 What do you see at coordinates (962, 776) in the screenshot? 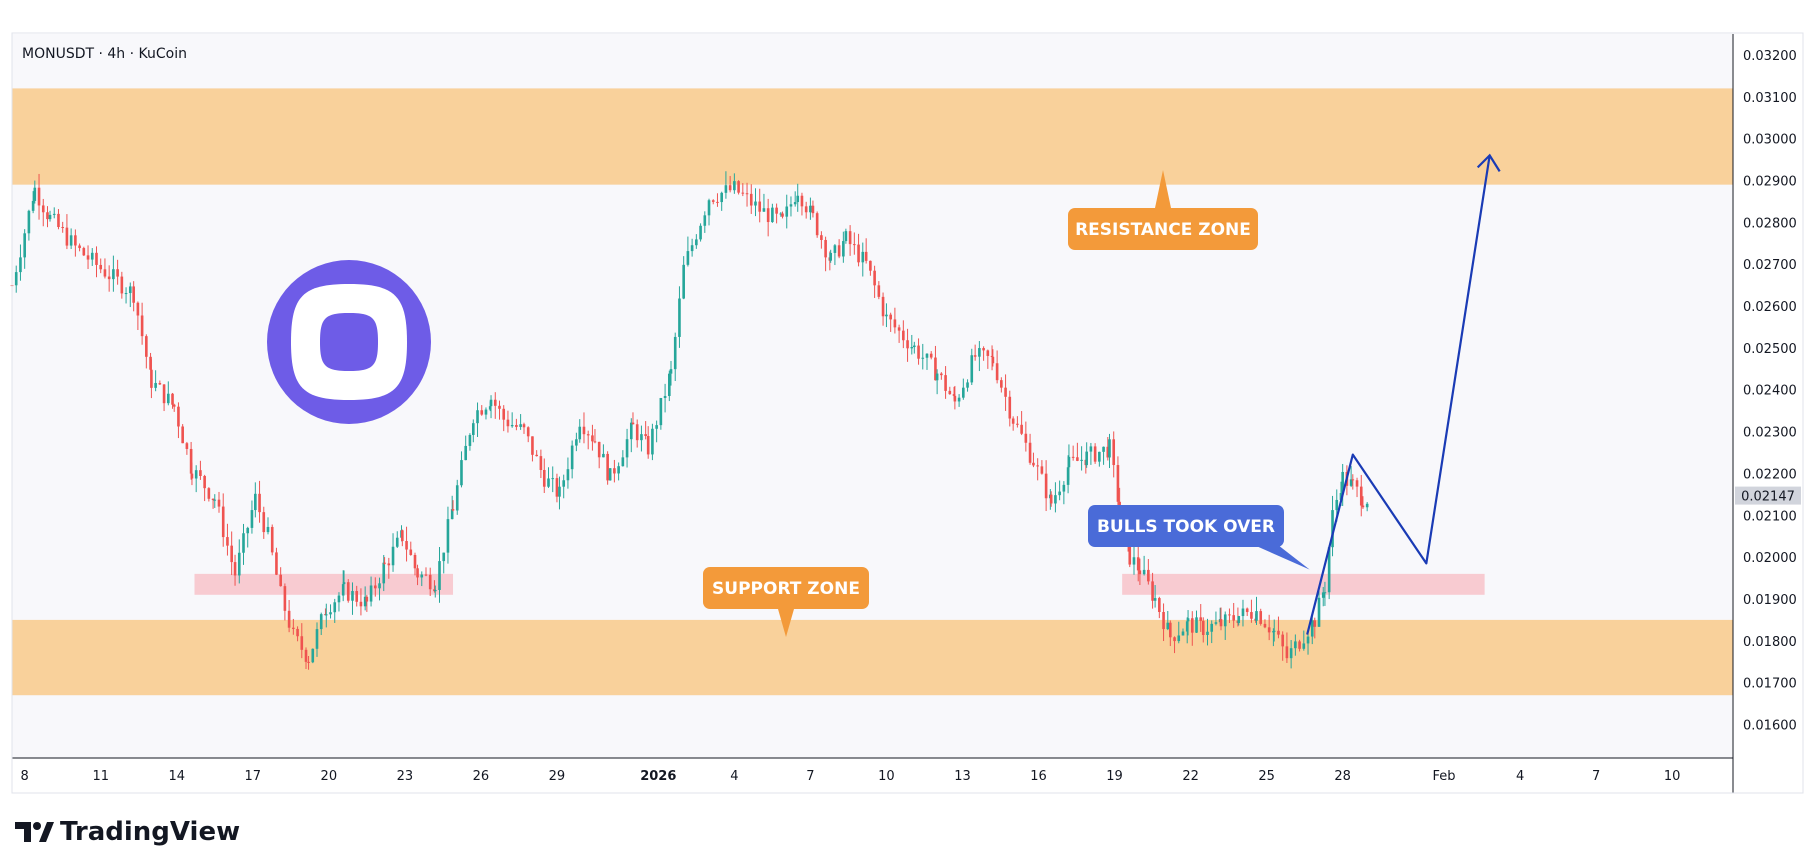
I see `time-tick-label: 13` at bounding box center [962, 776].